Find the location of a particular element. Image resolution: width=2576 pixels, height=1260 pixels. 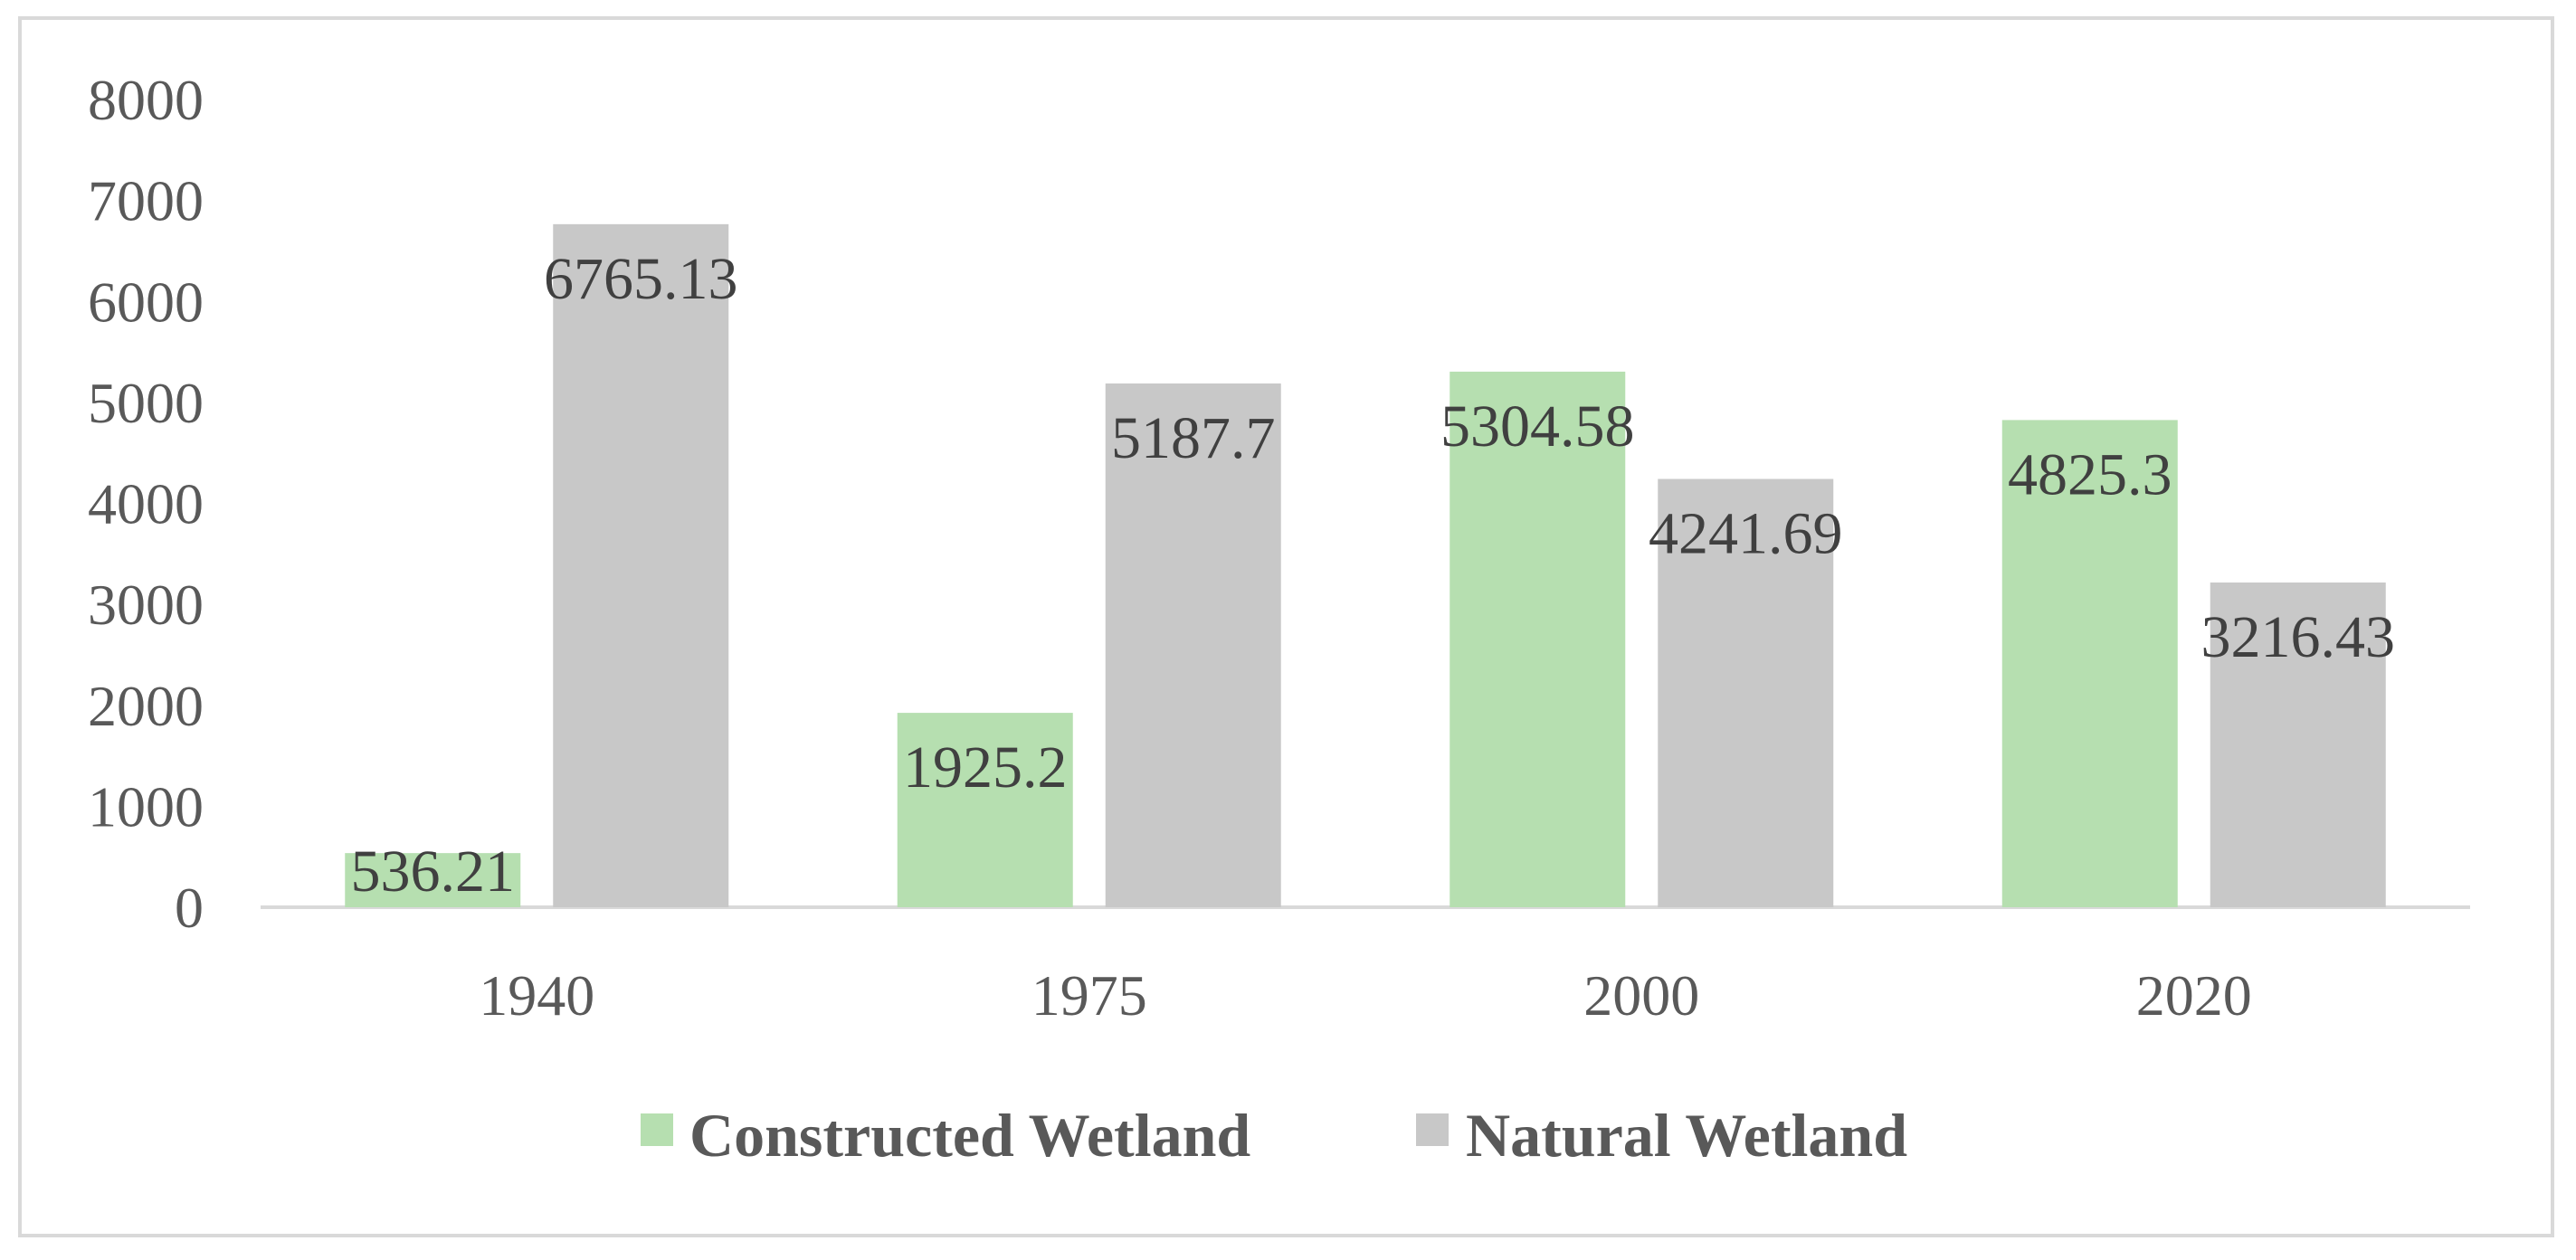

y-tick-label: 1000 is located at coordinates (146, 806).